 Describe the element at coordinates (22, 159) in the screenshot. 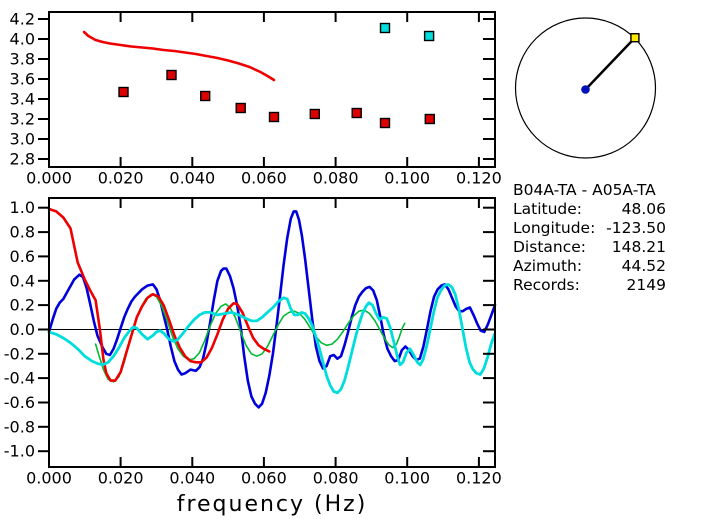

I see `y-tick-label: 2.8` at that location.